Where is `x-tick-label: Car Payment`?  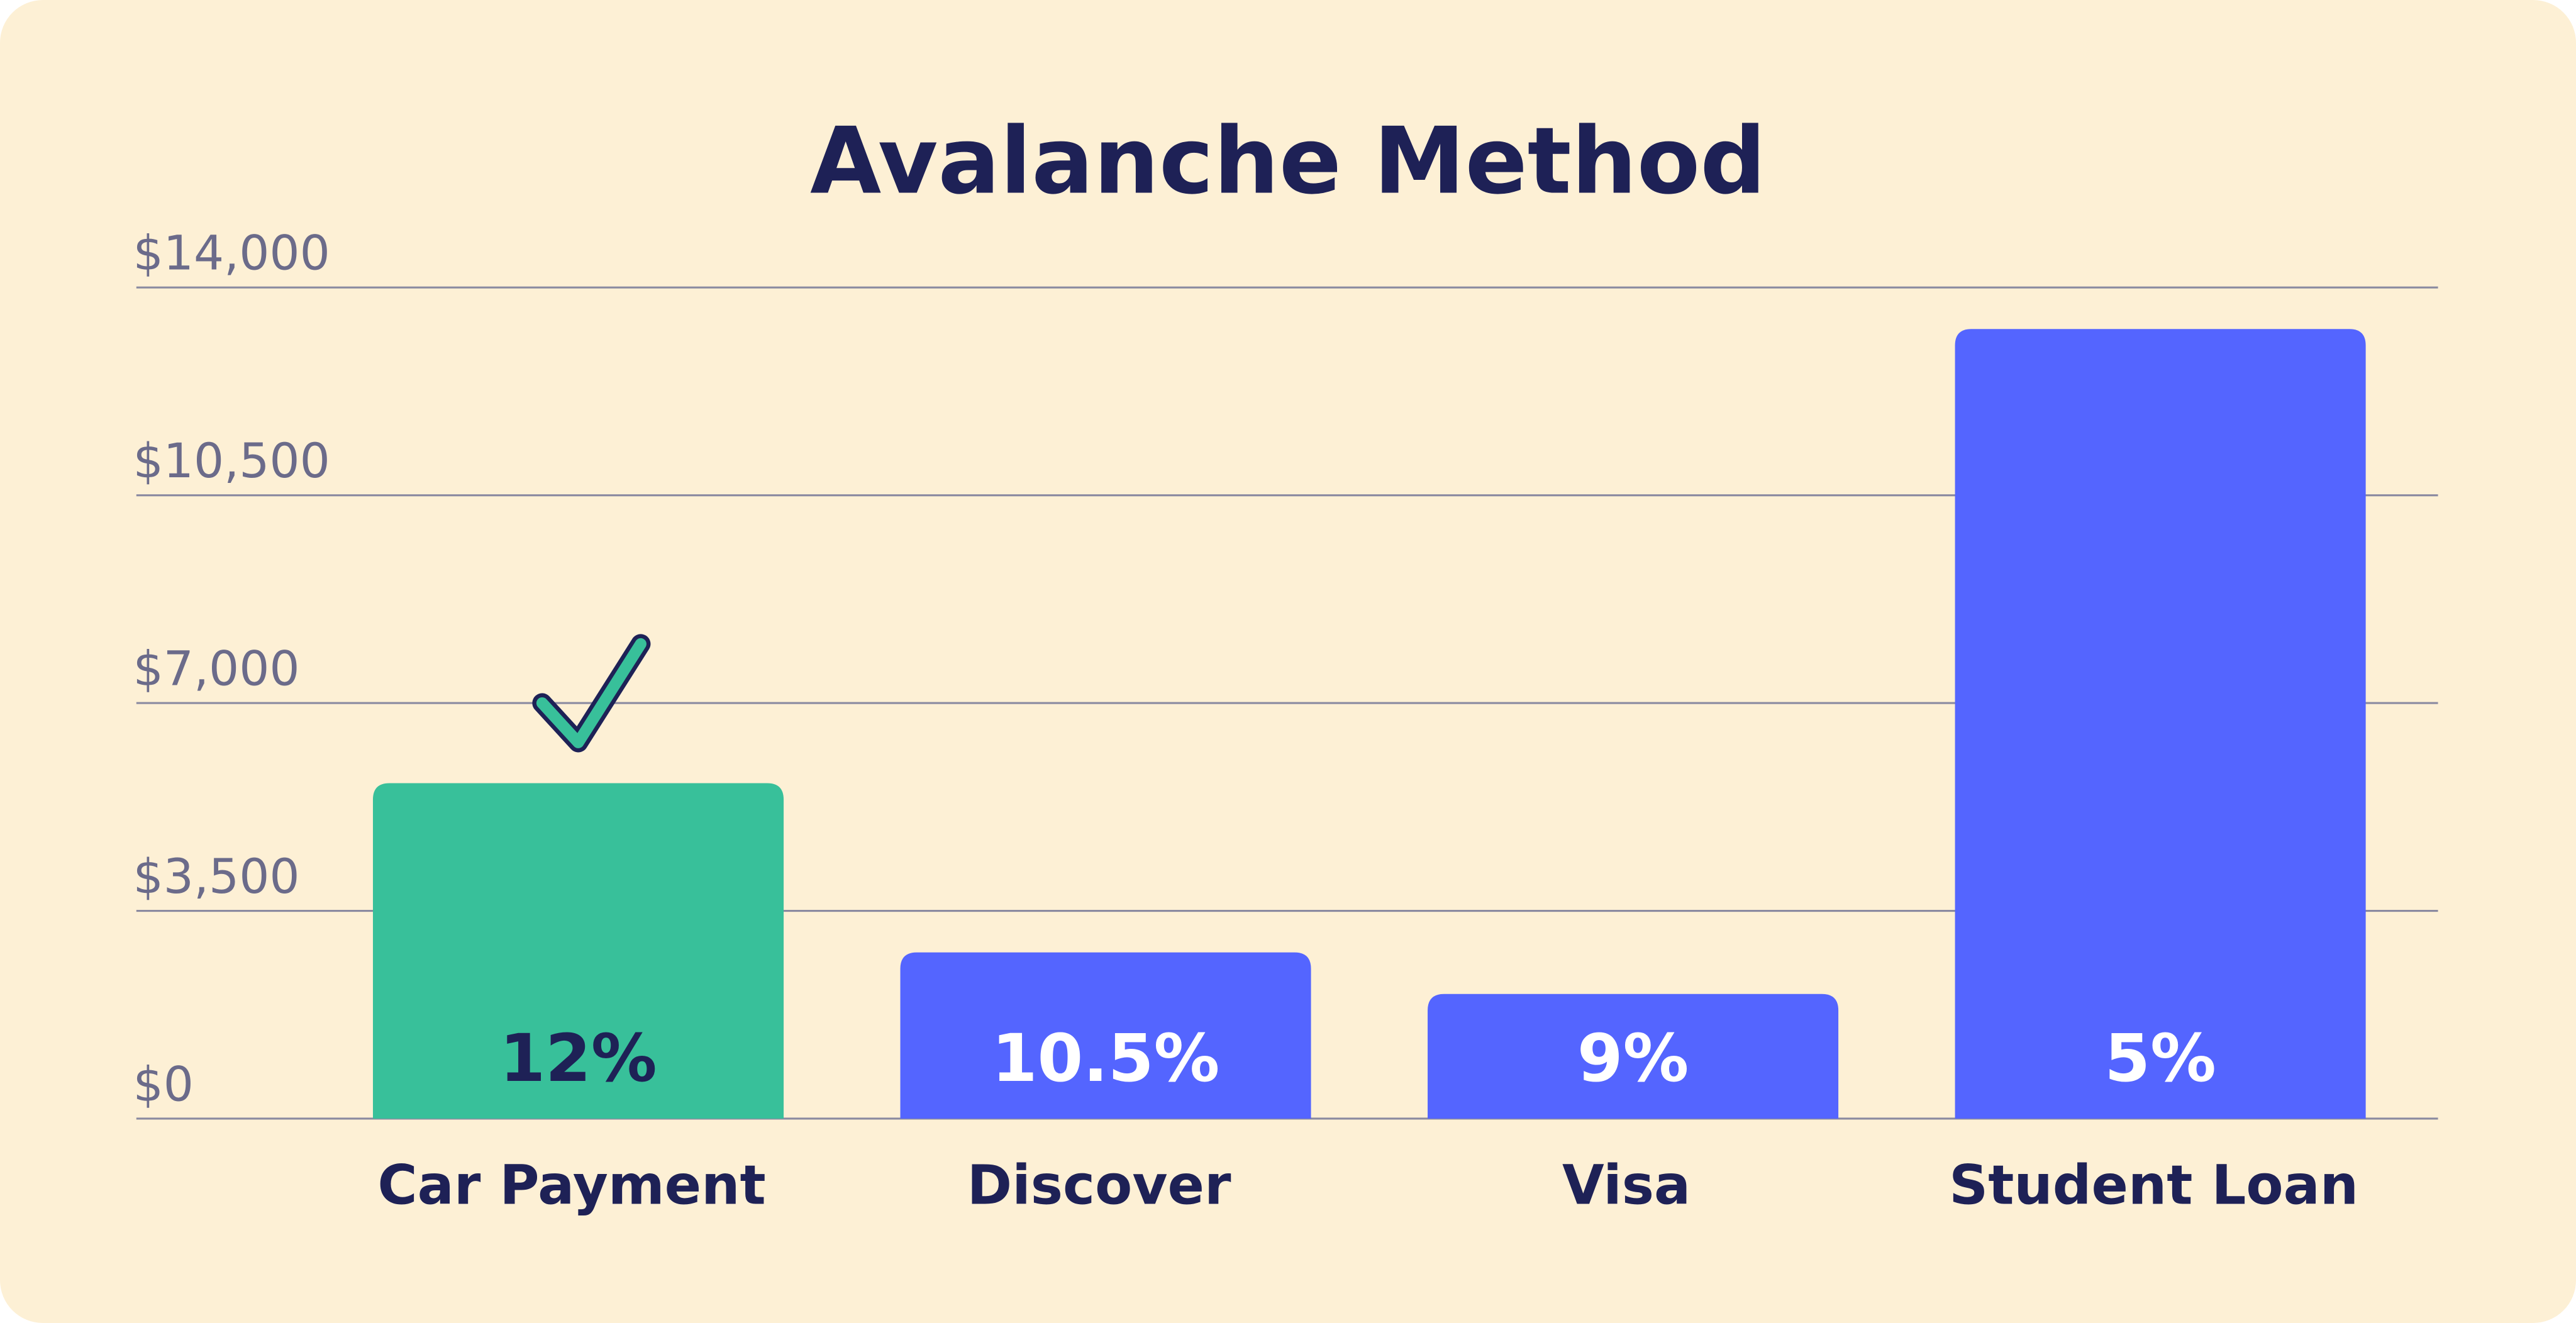
x-tick-label: Car Payment is located at coordinates (571, 1185).